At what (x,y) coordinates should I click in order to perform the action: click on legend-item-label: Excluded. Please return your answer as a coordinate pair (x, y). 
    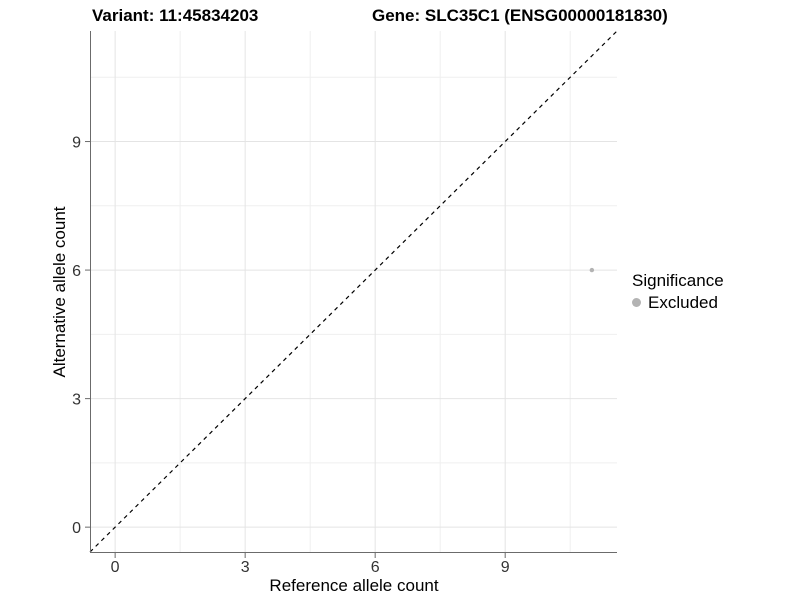
    Looking at the image, I should click on (683, 302).